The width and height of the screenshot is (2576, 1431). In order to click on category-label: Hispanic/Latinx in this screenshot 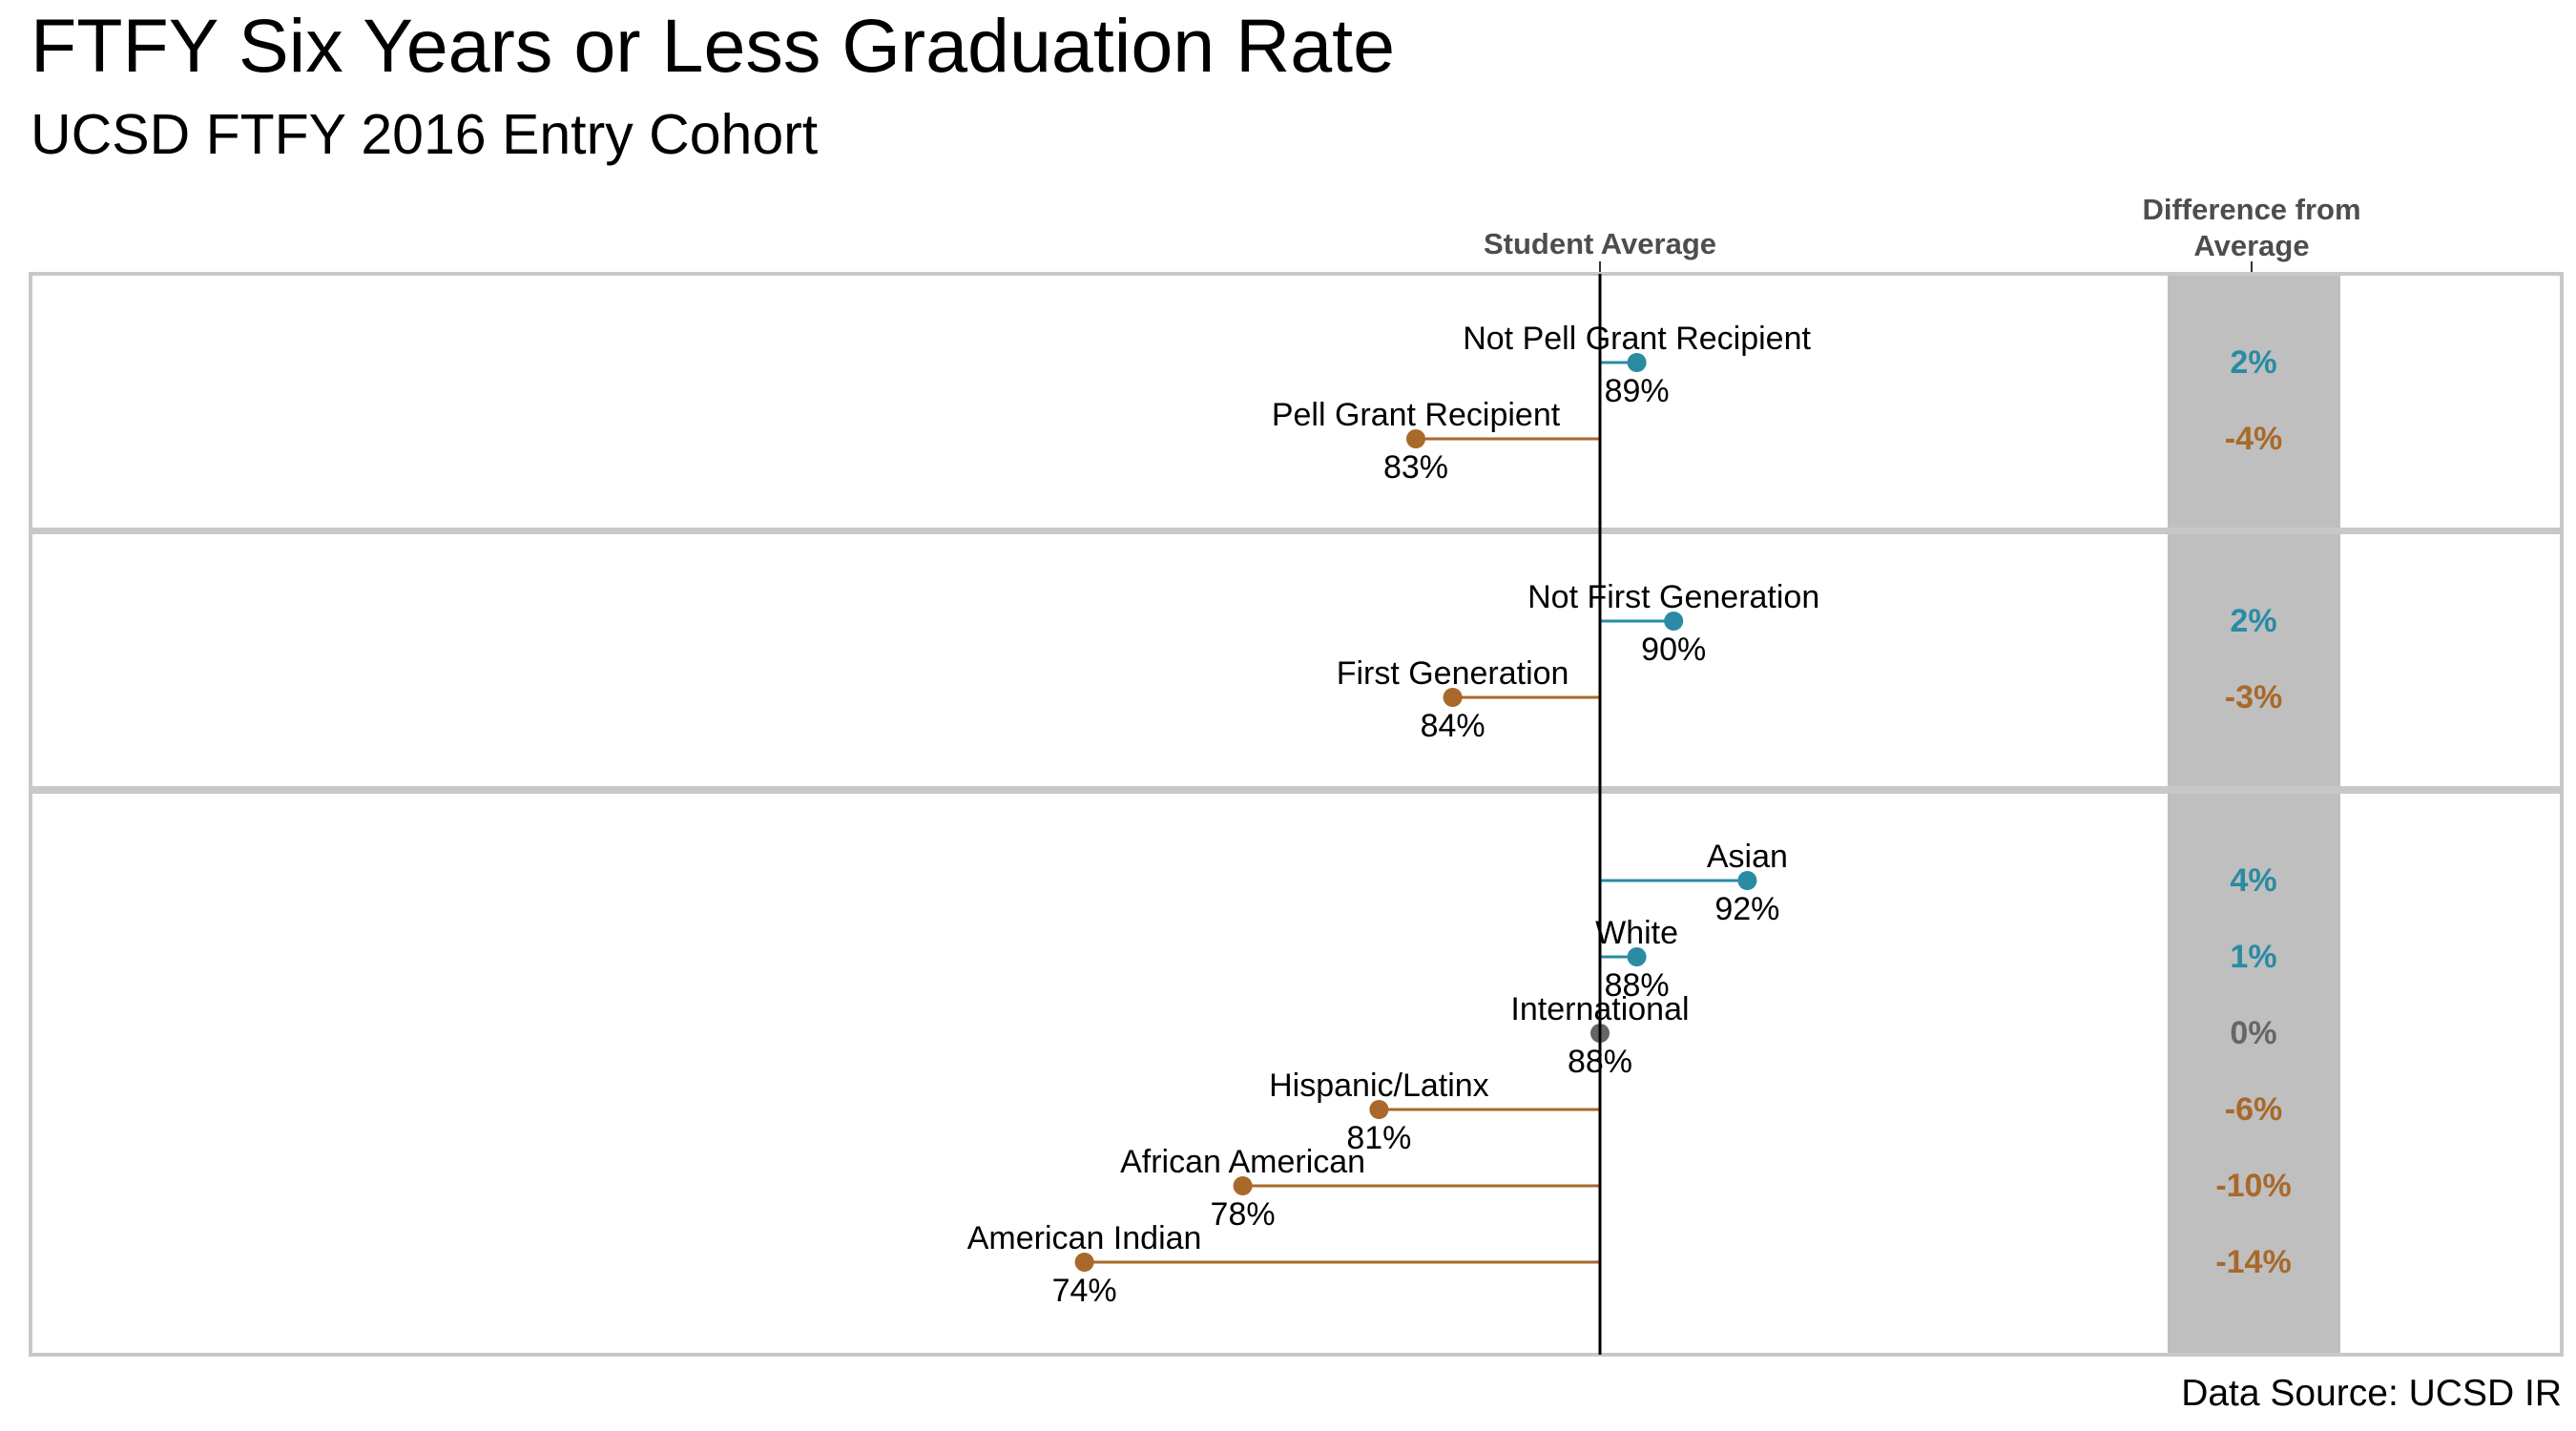, I will do `click(1379, 1086)`.